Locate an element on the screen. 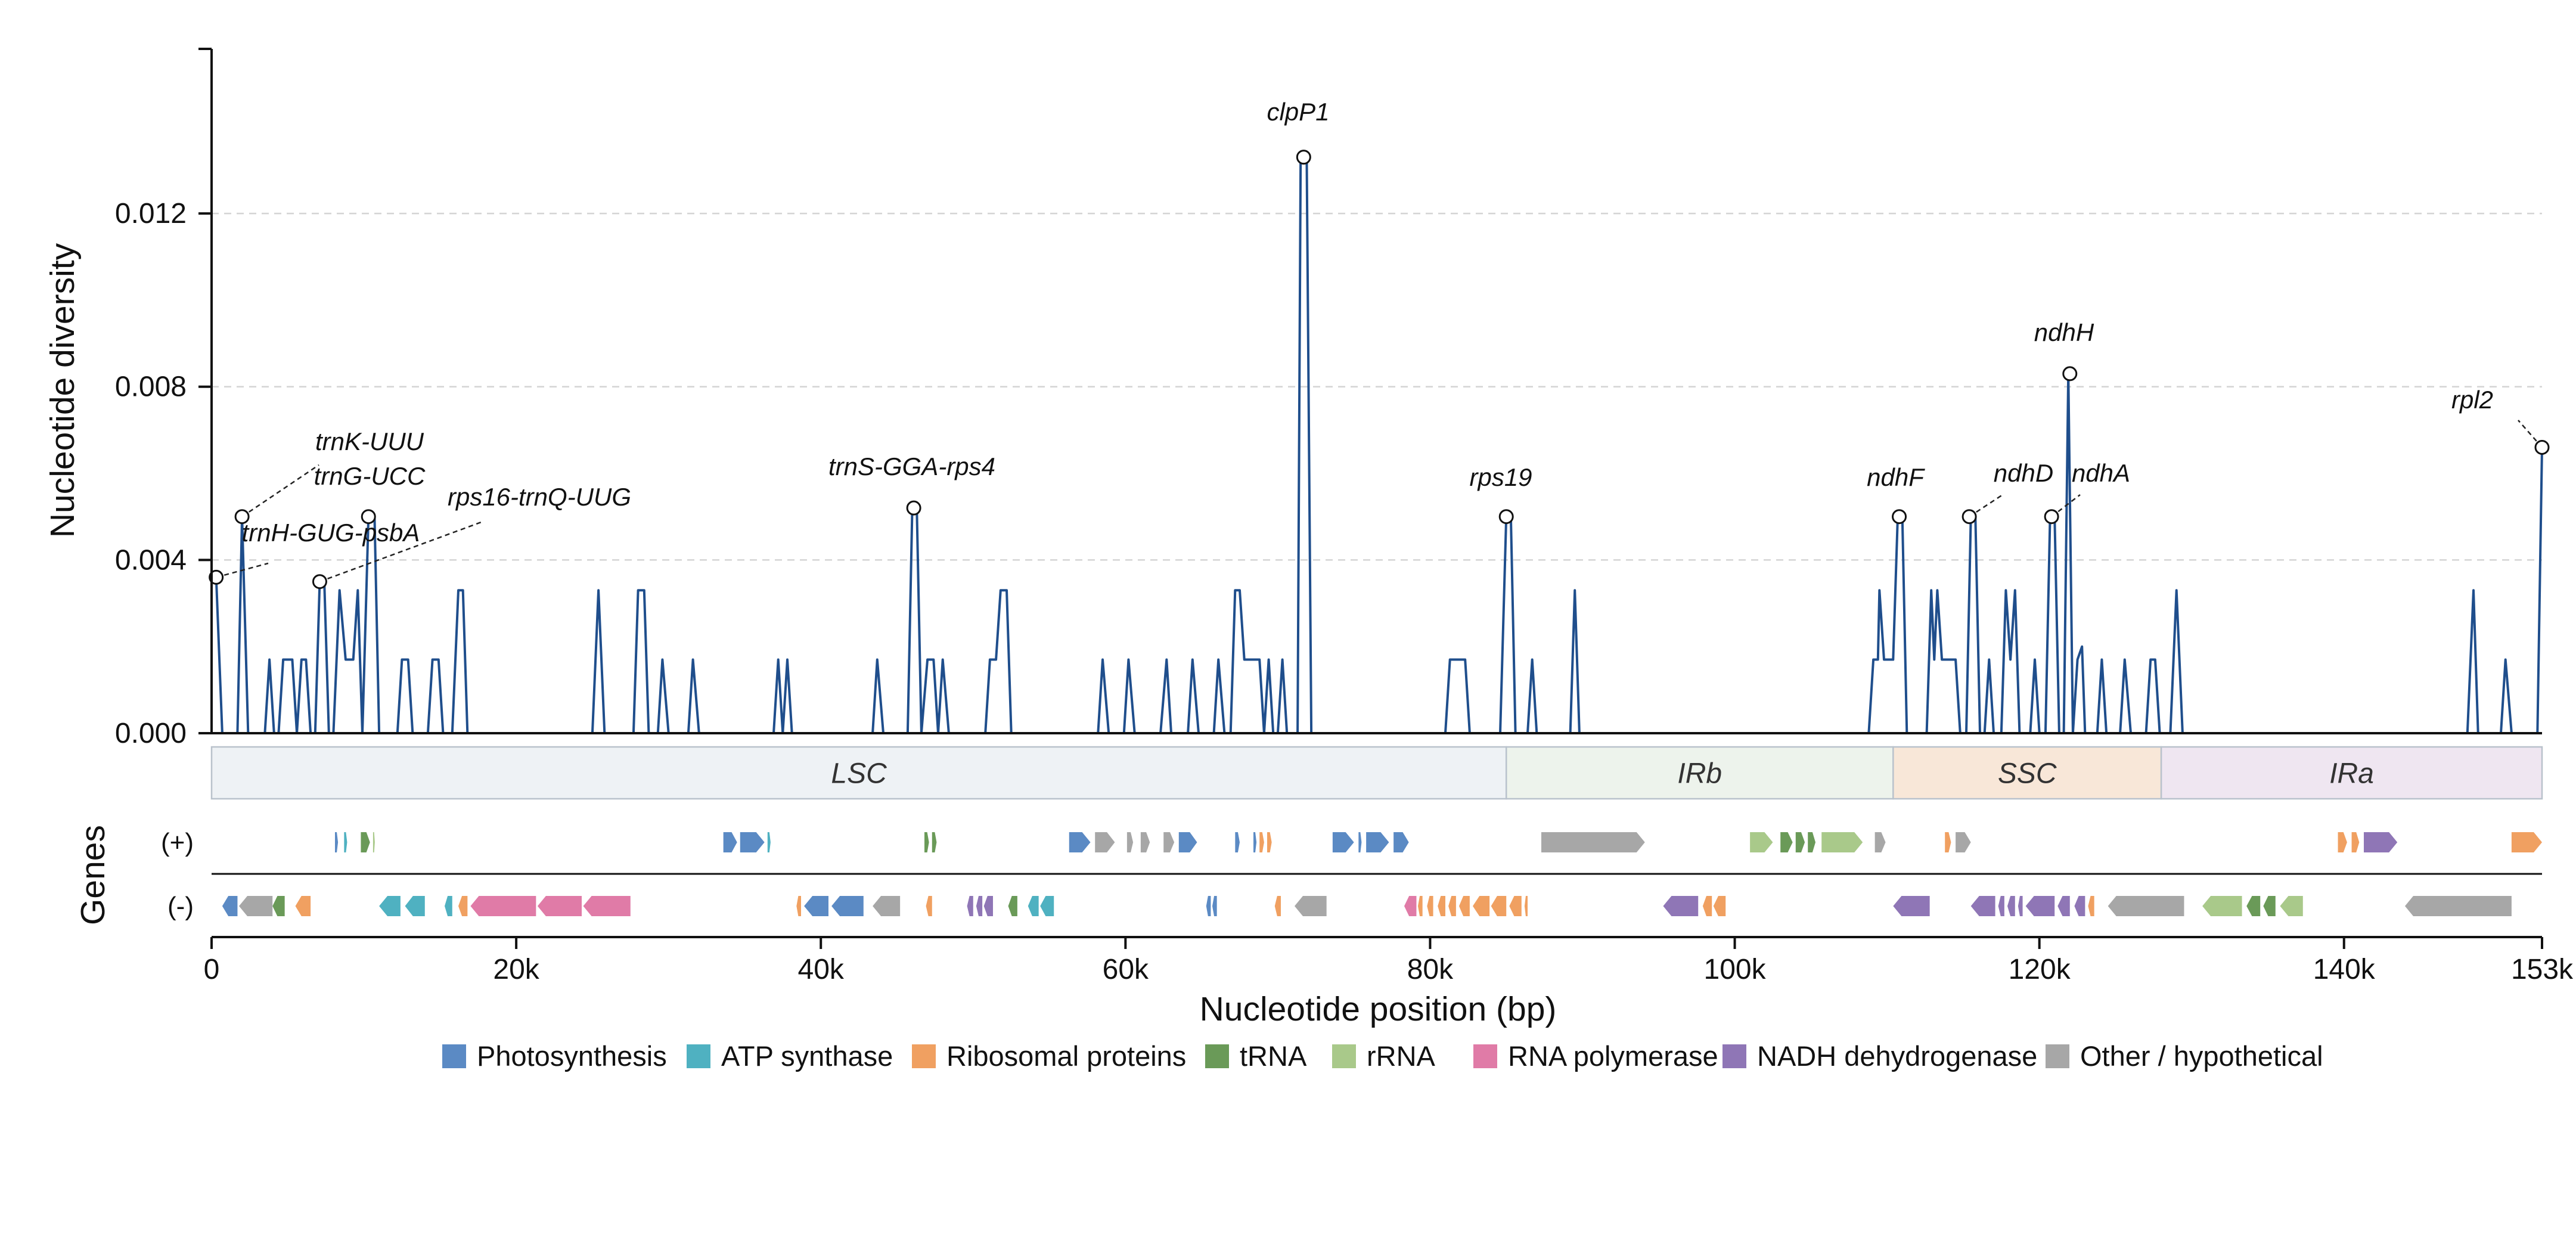  legend-label: Ribosomal proteins is located at coordinates (1066, 1056).